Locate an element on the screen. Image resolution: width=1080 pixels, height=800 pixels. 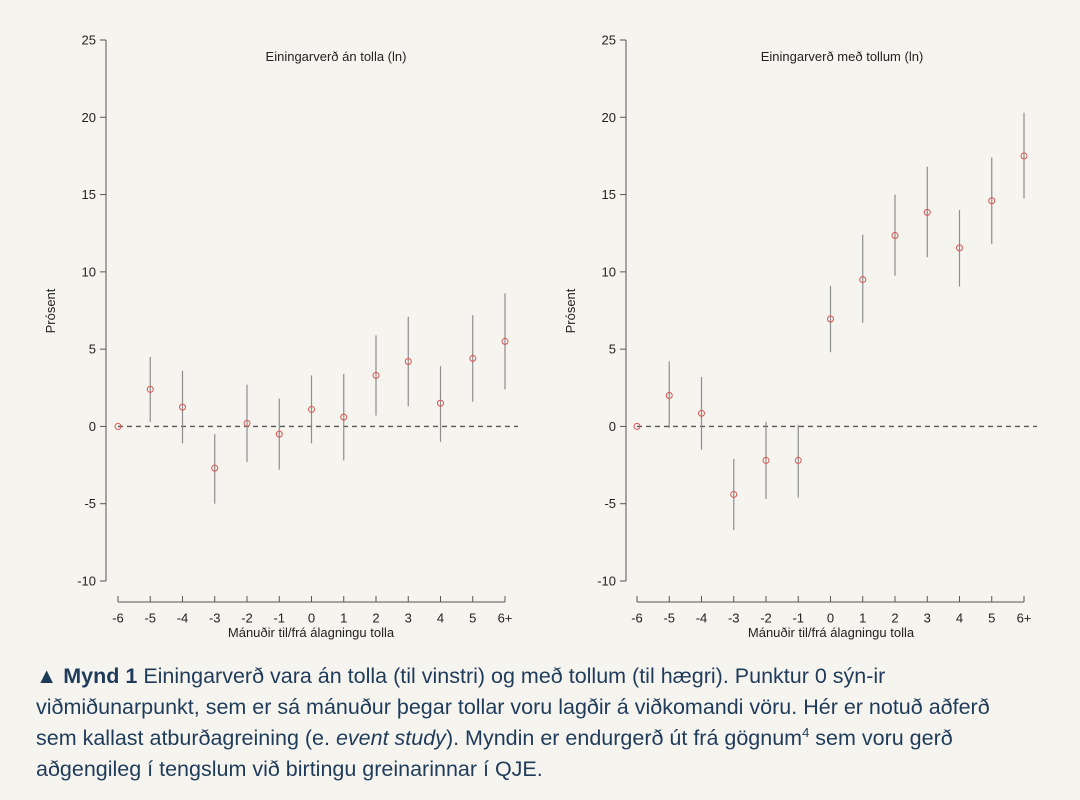
caption-italic: event study is located at coordinates (390, 738).